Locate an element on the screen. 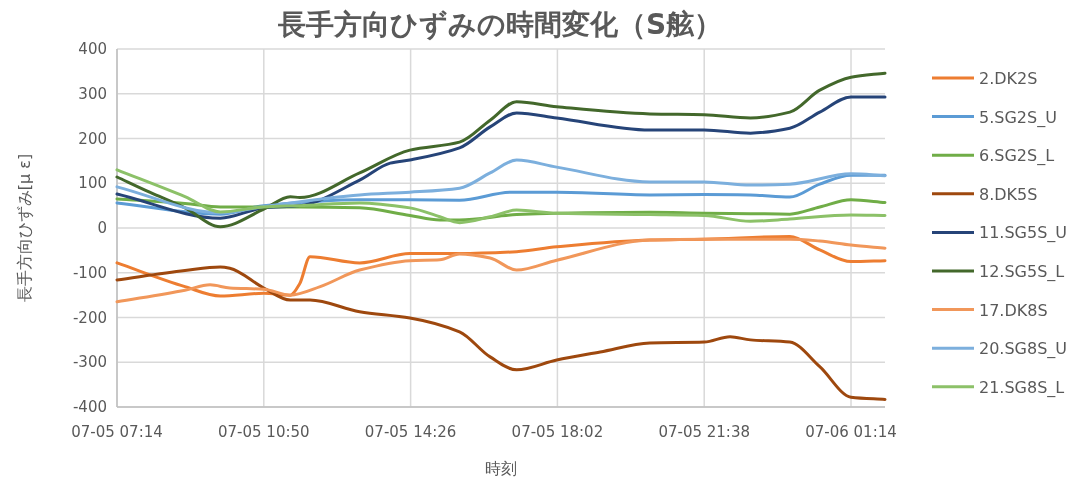 This screenshot has width=1082, height=483. y-tick-label: -400 is located at coordinates (89, 407).